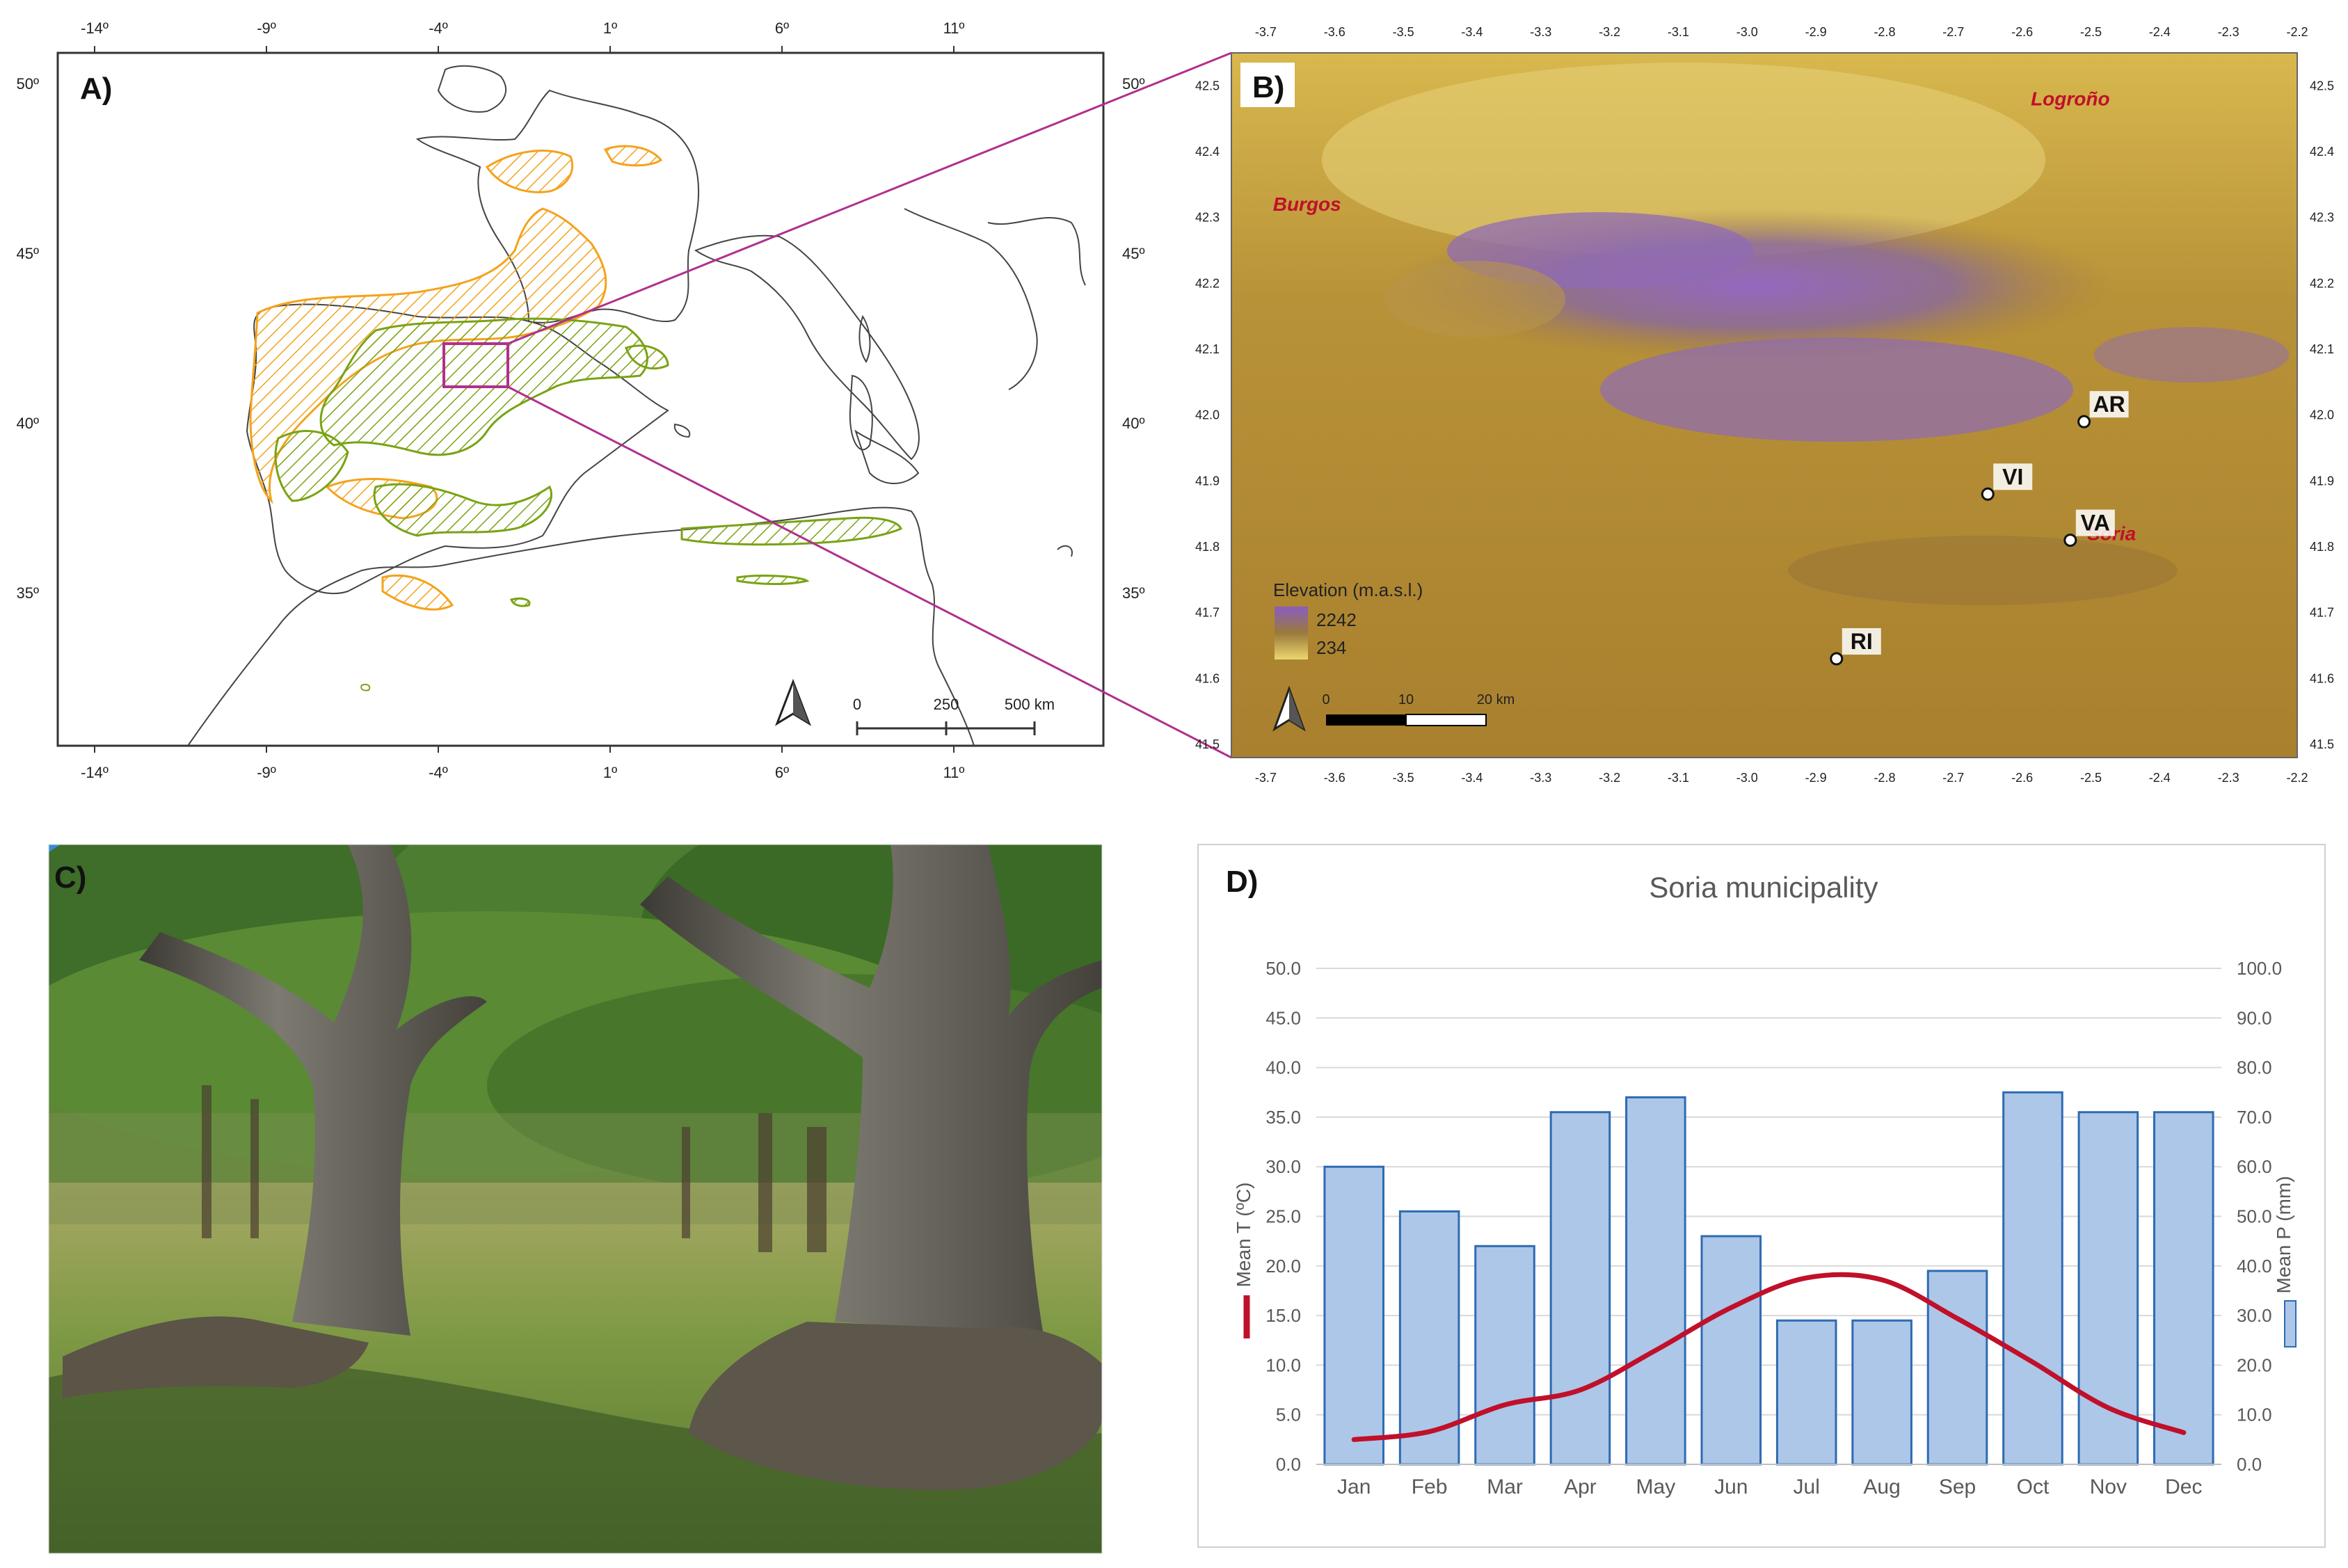 This screenshot has height=1568, width=2348. I want to click on map-a-lon-tick-bottom: 11º, so click(954, 772).